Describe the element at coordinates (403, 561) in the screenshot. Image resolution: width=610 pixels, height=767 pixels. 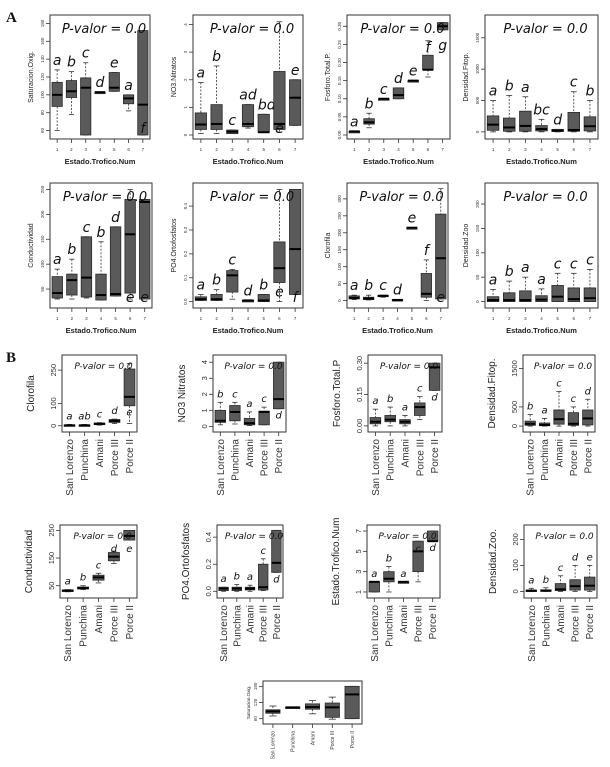
I see `plot-frame` at that location.